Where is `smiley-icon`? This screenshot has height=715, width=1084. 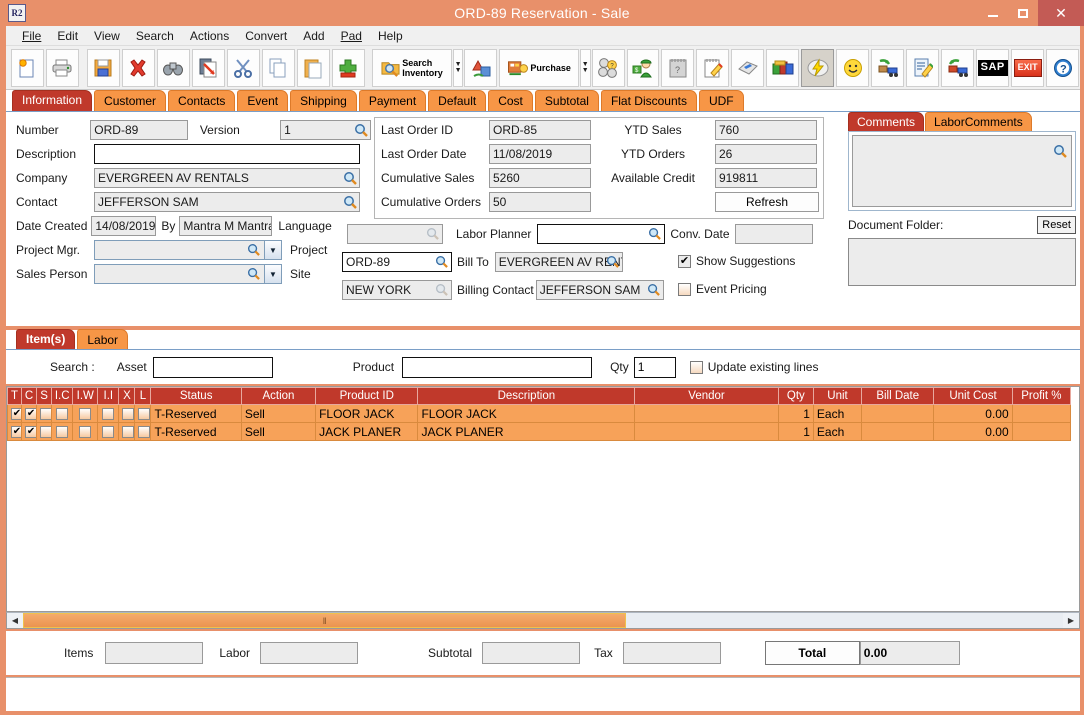 smiley-icon is located at coordinates (853, 67).